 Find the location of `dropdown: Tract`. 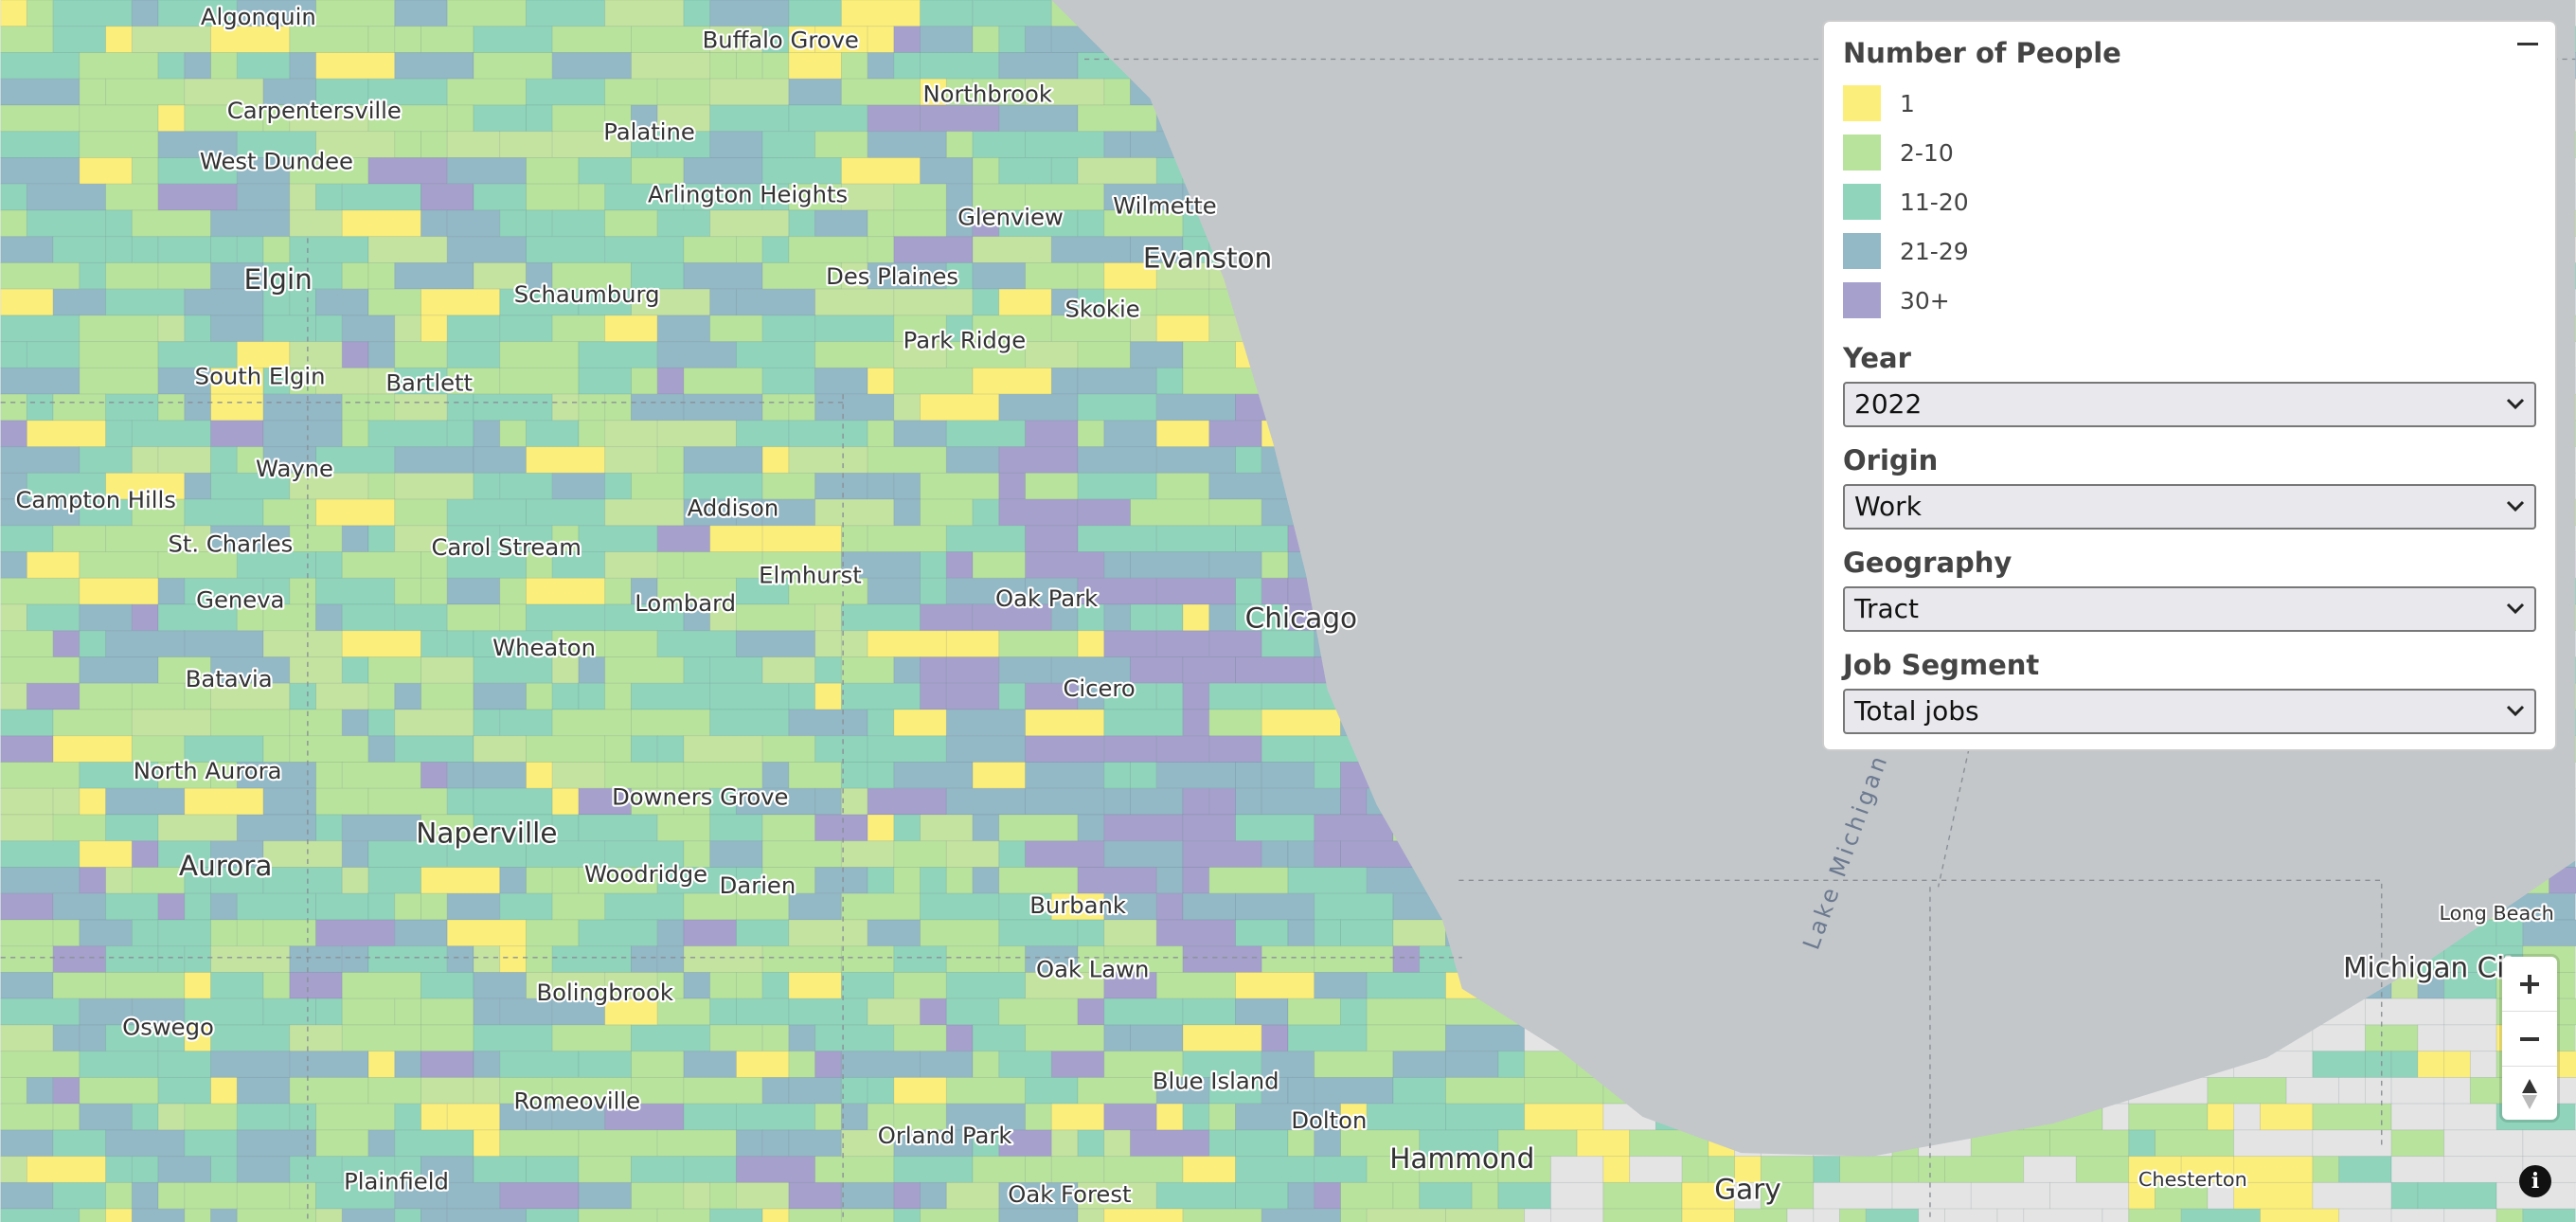

dropdown: Tract is located at coordinates (2189, 609).